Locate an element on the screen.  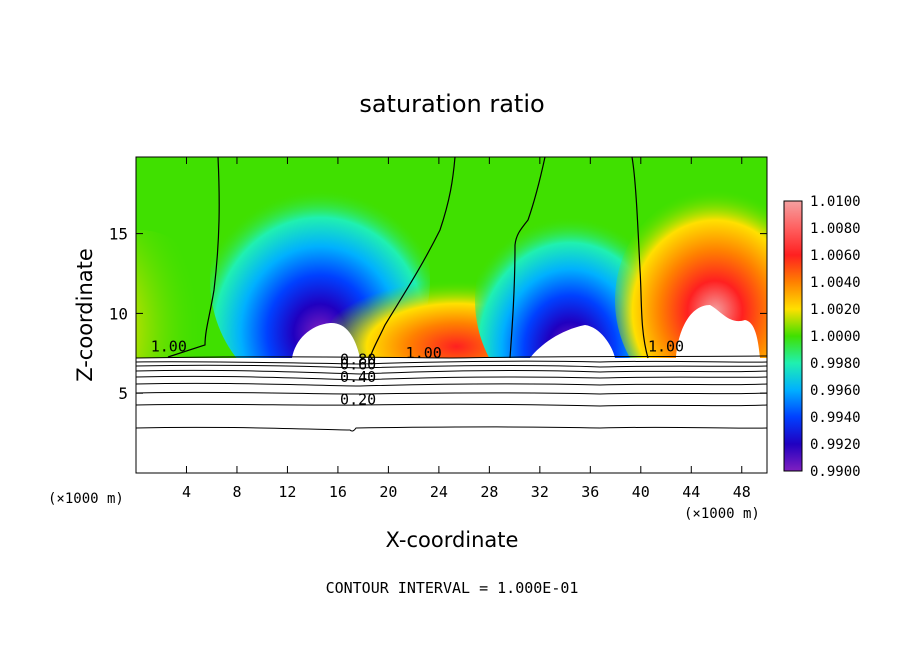
lower-blank-area is located at coordinates (451, 415).